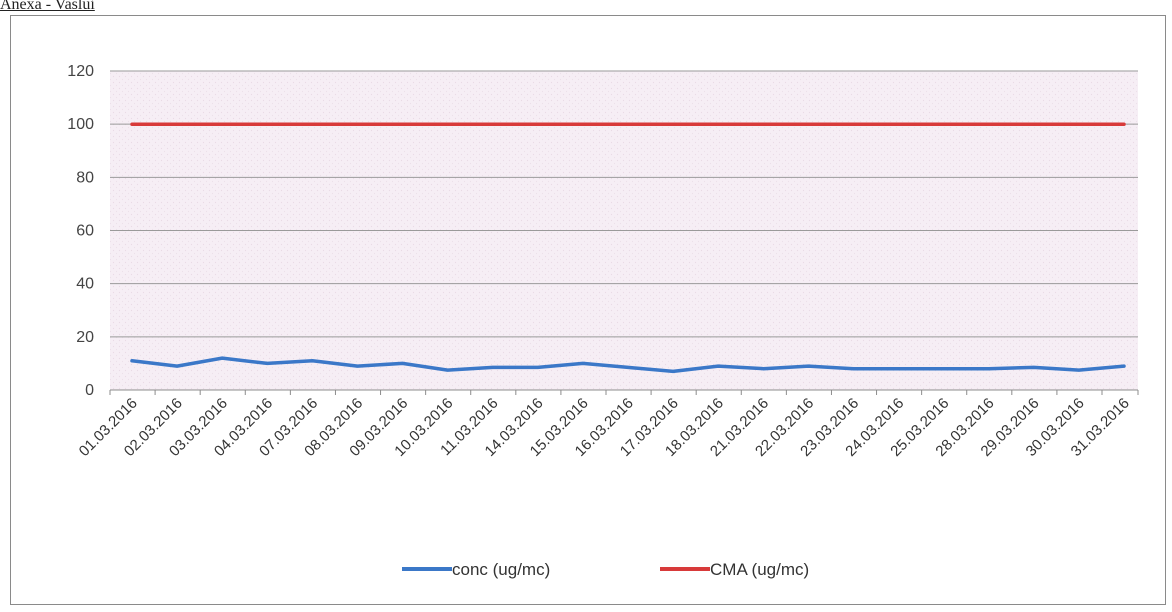 This screenshot has height=612, width=1172. Describe the element at coordinates (605, 569) in the screenshot. I see `legend: conc (ug/mc) CMA (ug/mc)` at that location.